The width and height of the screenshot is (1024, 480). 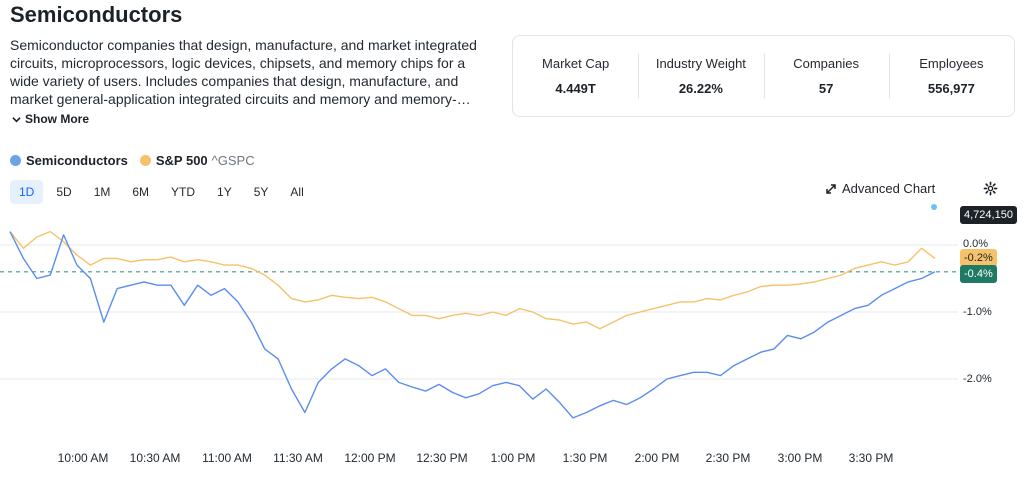 I want to click on range-5d: 5D, so click(x=64, y=192).